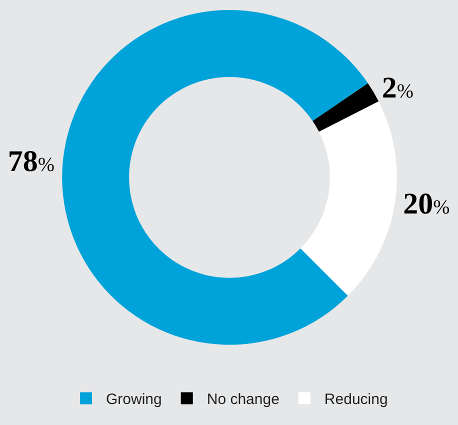 The width and height of the screenshot is (458, 425). I want to click on legend-label: No change, so click(243, 399).